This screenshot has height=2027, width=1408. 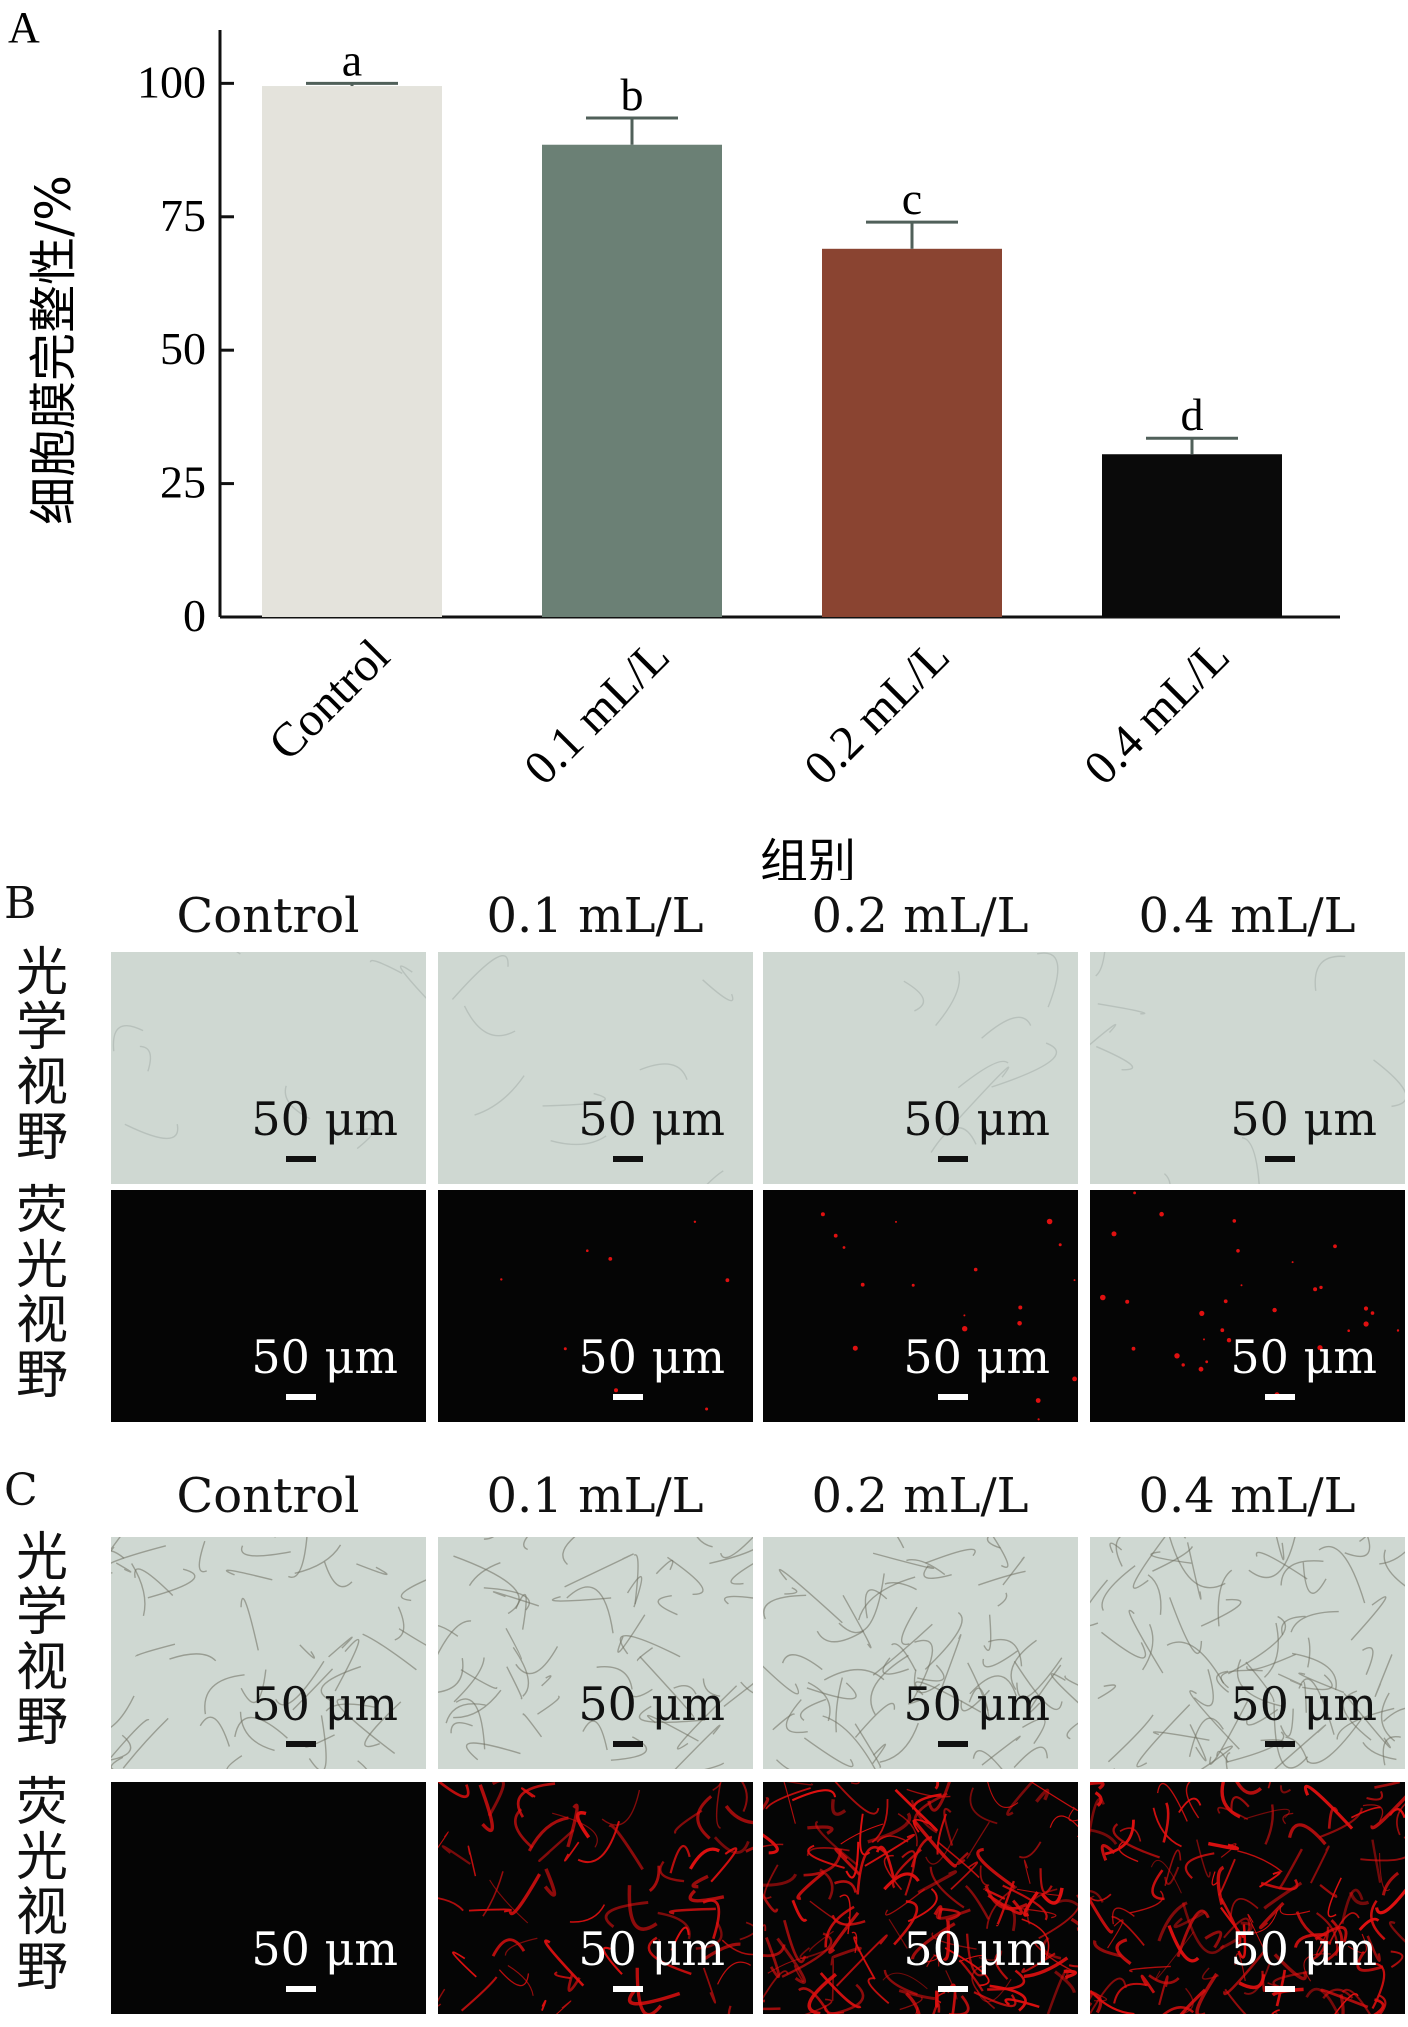 I want to click on panel-a-label: A, so click(x=24, y=27).